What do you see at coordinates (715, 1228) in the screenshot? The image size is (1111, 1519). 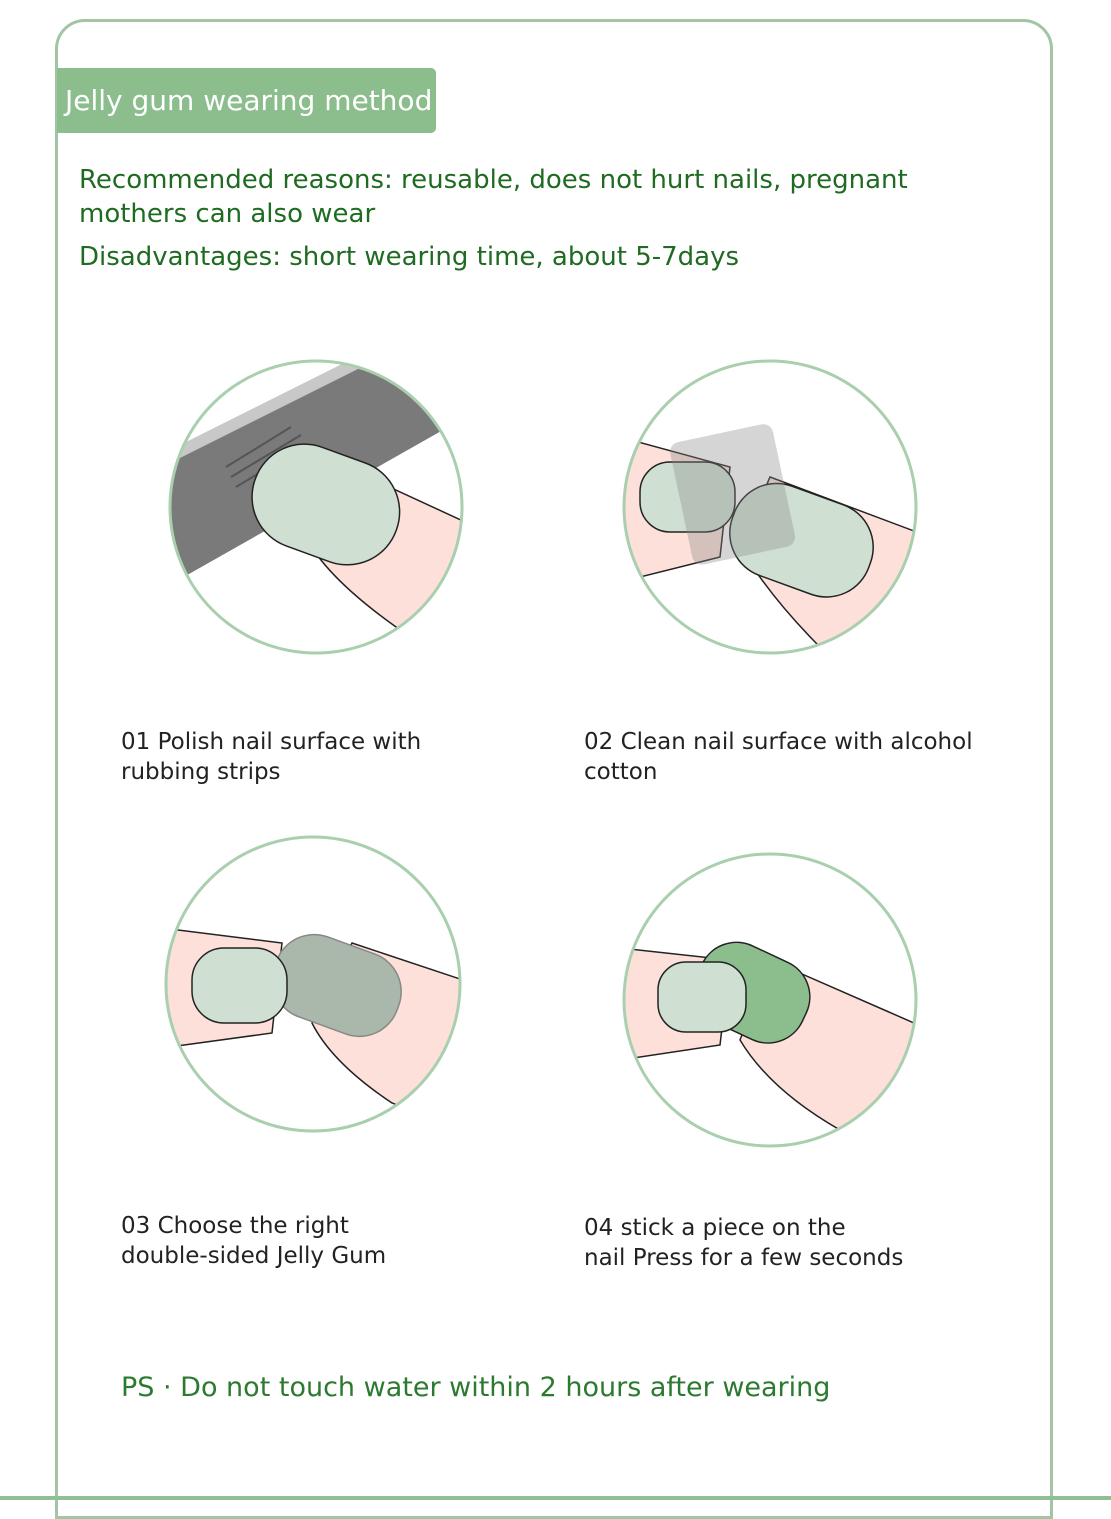 I see `step-4-line-1: 04 stick a piece on the` at bounding box center [715, 1228].